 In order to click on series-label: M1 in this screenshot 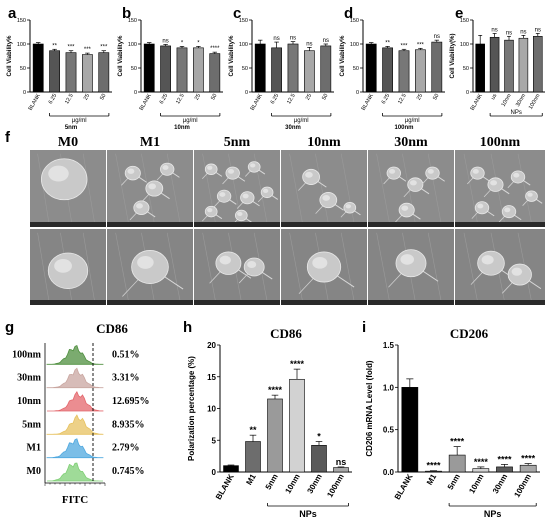, I will do `click(34, 448)`.